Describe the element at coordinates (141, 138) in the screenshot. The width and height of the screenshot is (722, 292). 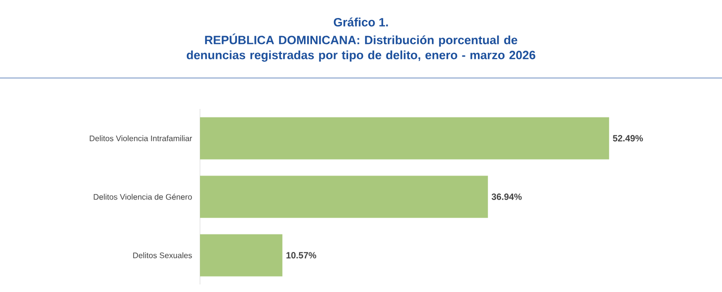
I see `y-tick-label: Delitos Violencia Intrafamiliar` at that location.